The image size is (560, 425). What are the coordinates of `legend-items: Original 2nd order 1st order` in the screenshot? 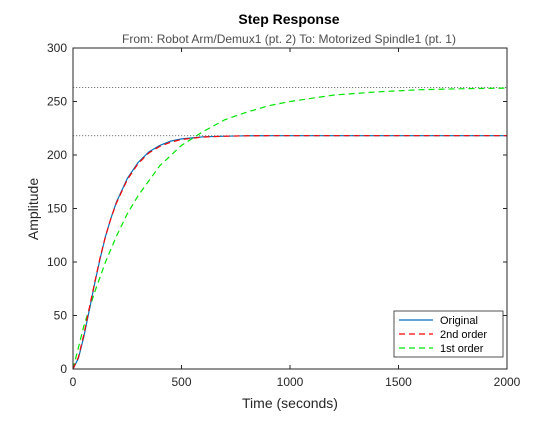 It's located at (443, 335).